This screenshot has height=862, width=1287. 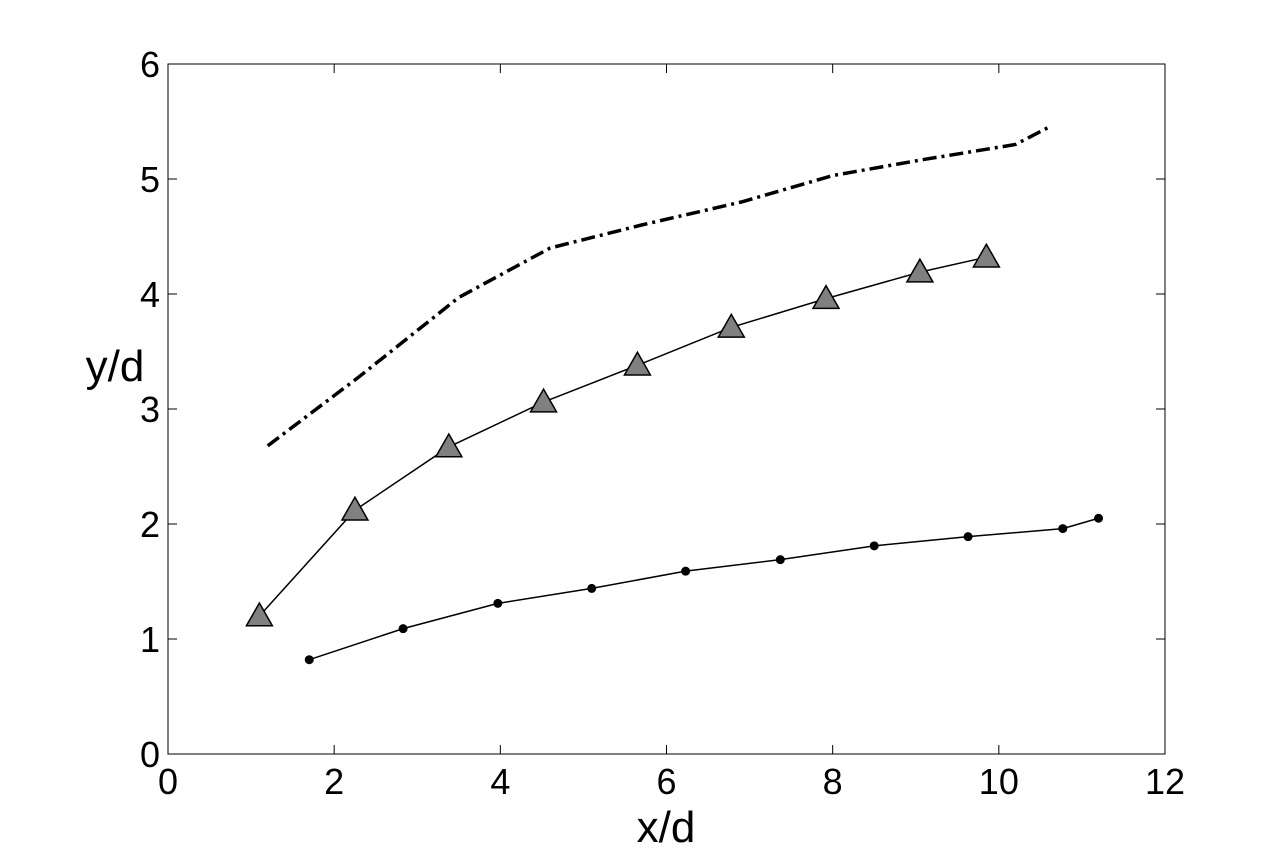 I want to click on y-tick-label: 3, so click(x=150, y=409).